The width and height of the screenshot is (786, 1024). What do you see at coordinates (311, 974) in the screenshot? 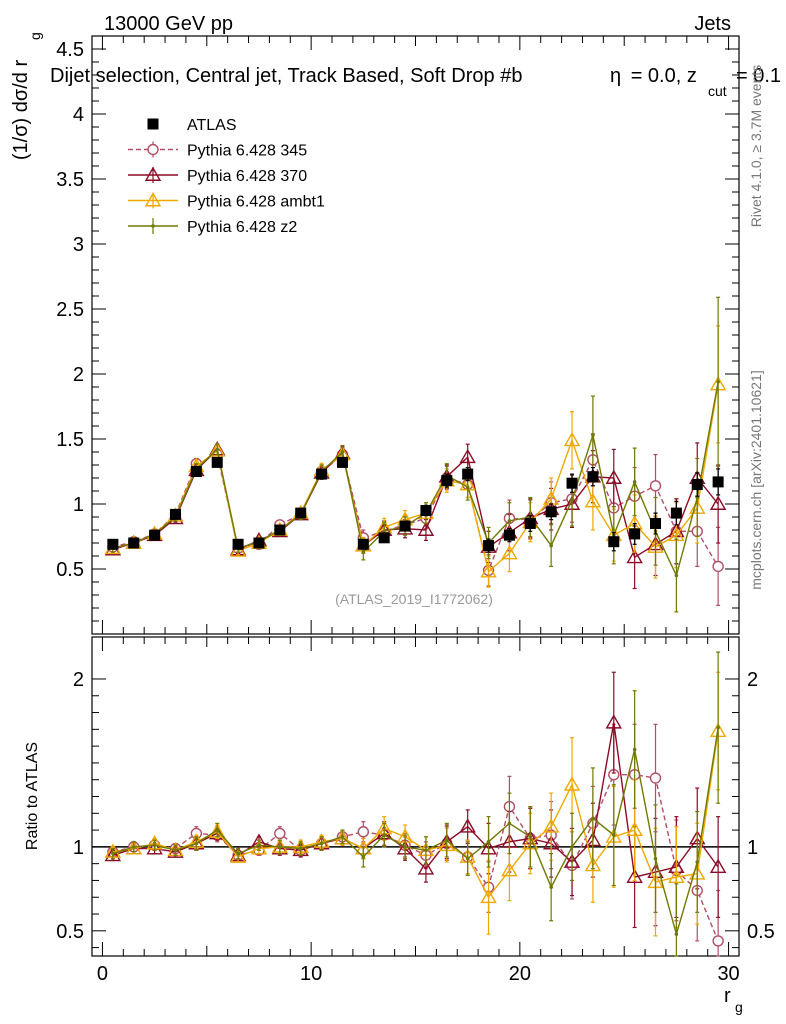
I see `ratio-xtick-label: 10` at bounding box center [311, 974].